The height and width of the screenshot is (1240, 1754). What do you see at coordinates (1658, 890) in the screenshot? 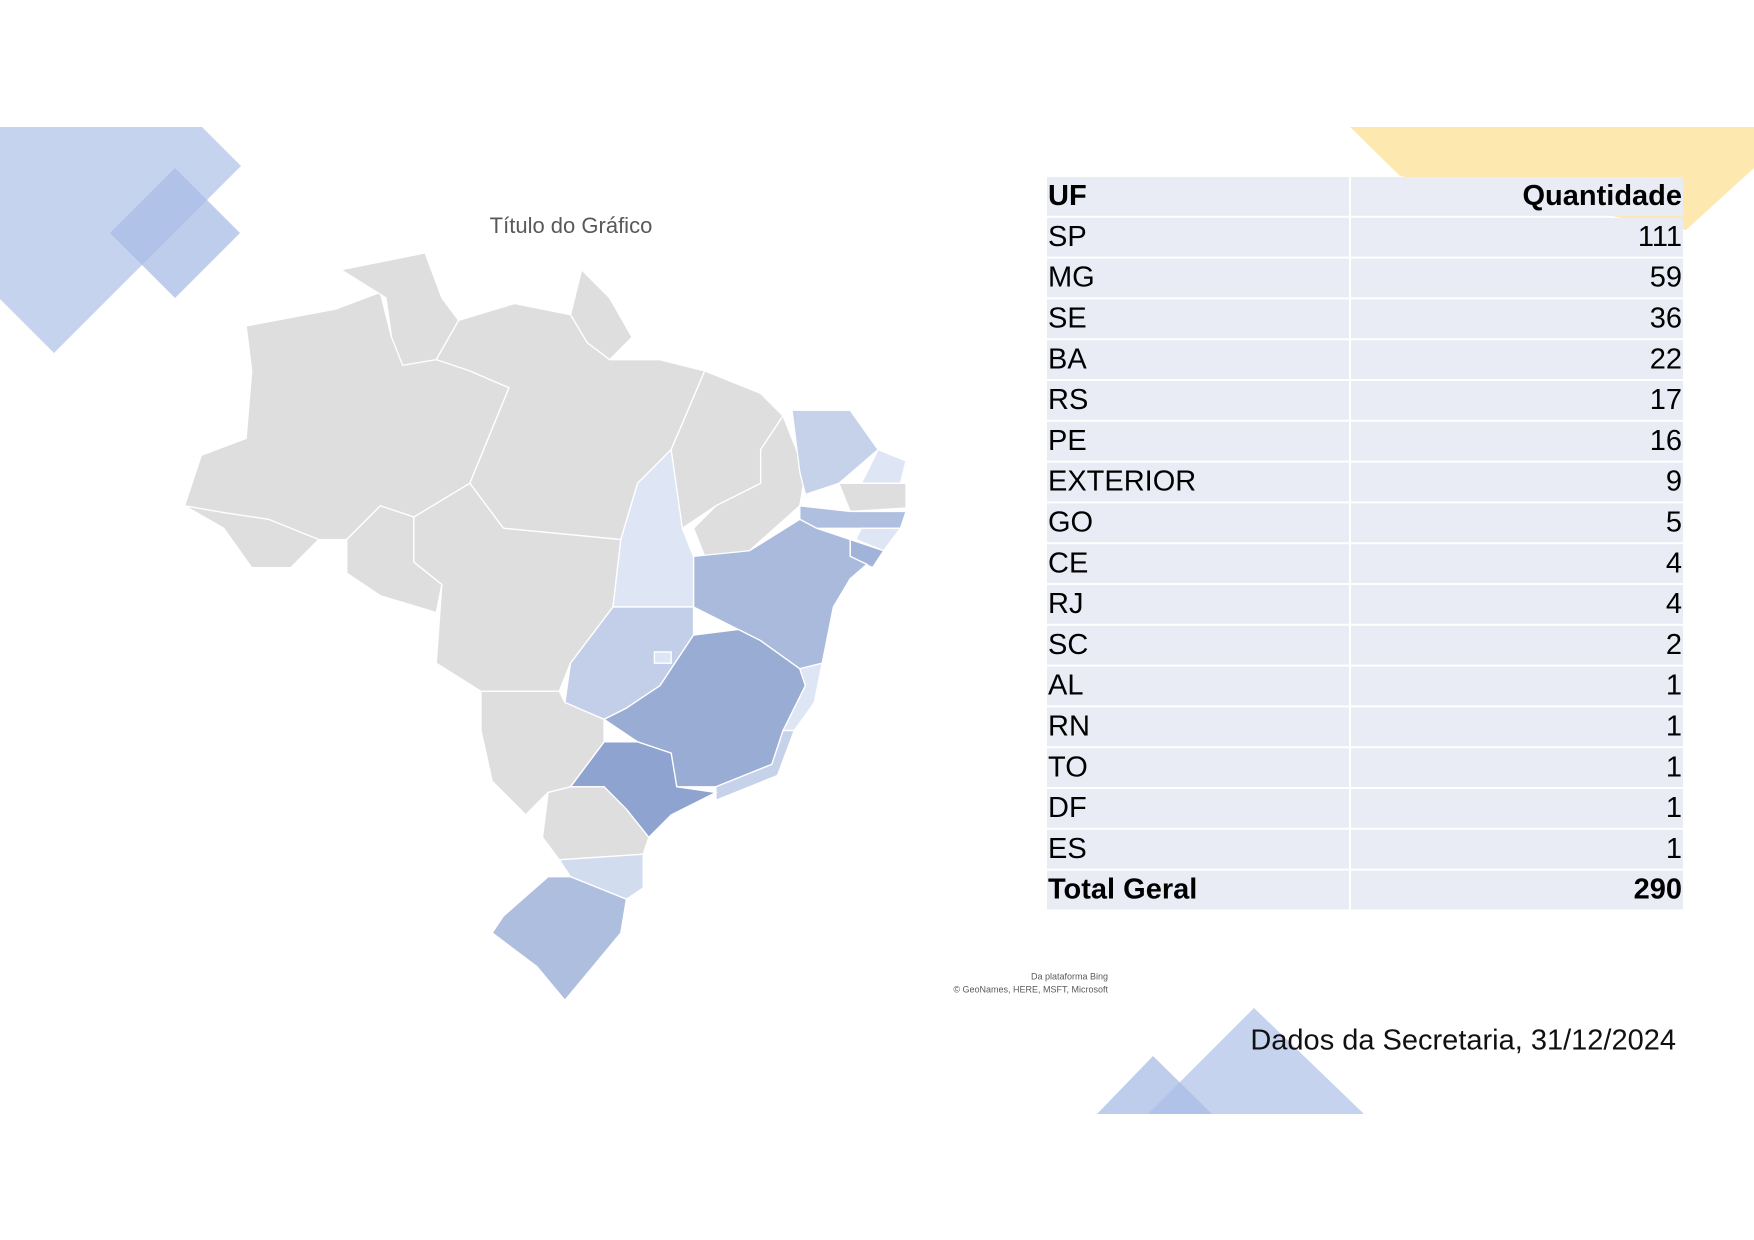
I see `cell-text: 290` at bounding box center [1658, 890].